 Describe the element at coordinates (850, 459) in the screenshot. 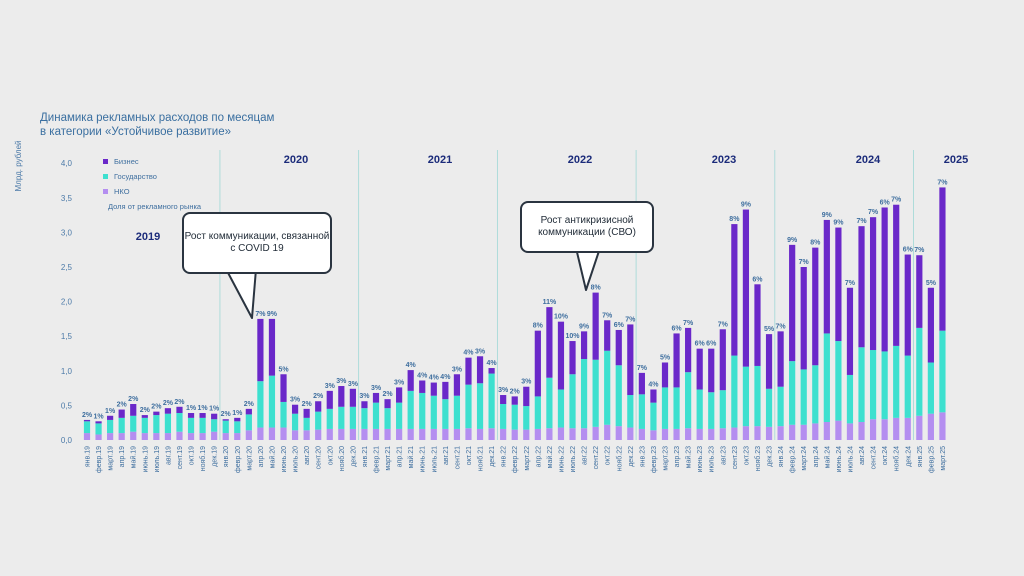

I see `x-tick-label: июль.24` at that location.